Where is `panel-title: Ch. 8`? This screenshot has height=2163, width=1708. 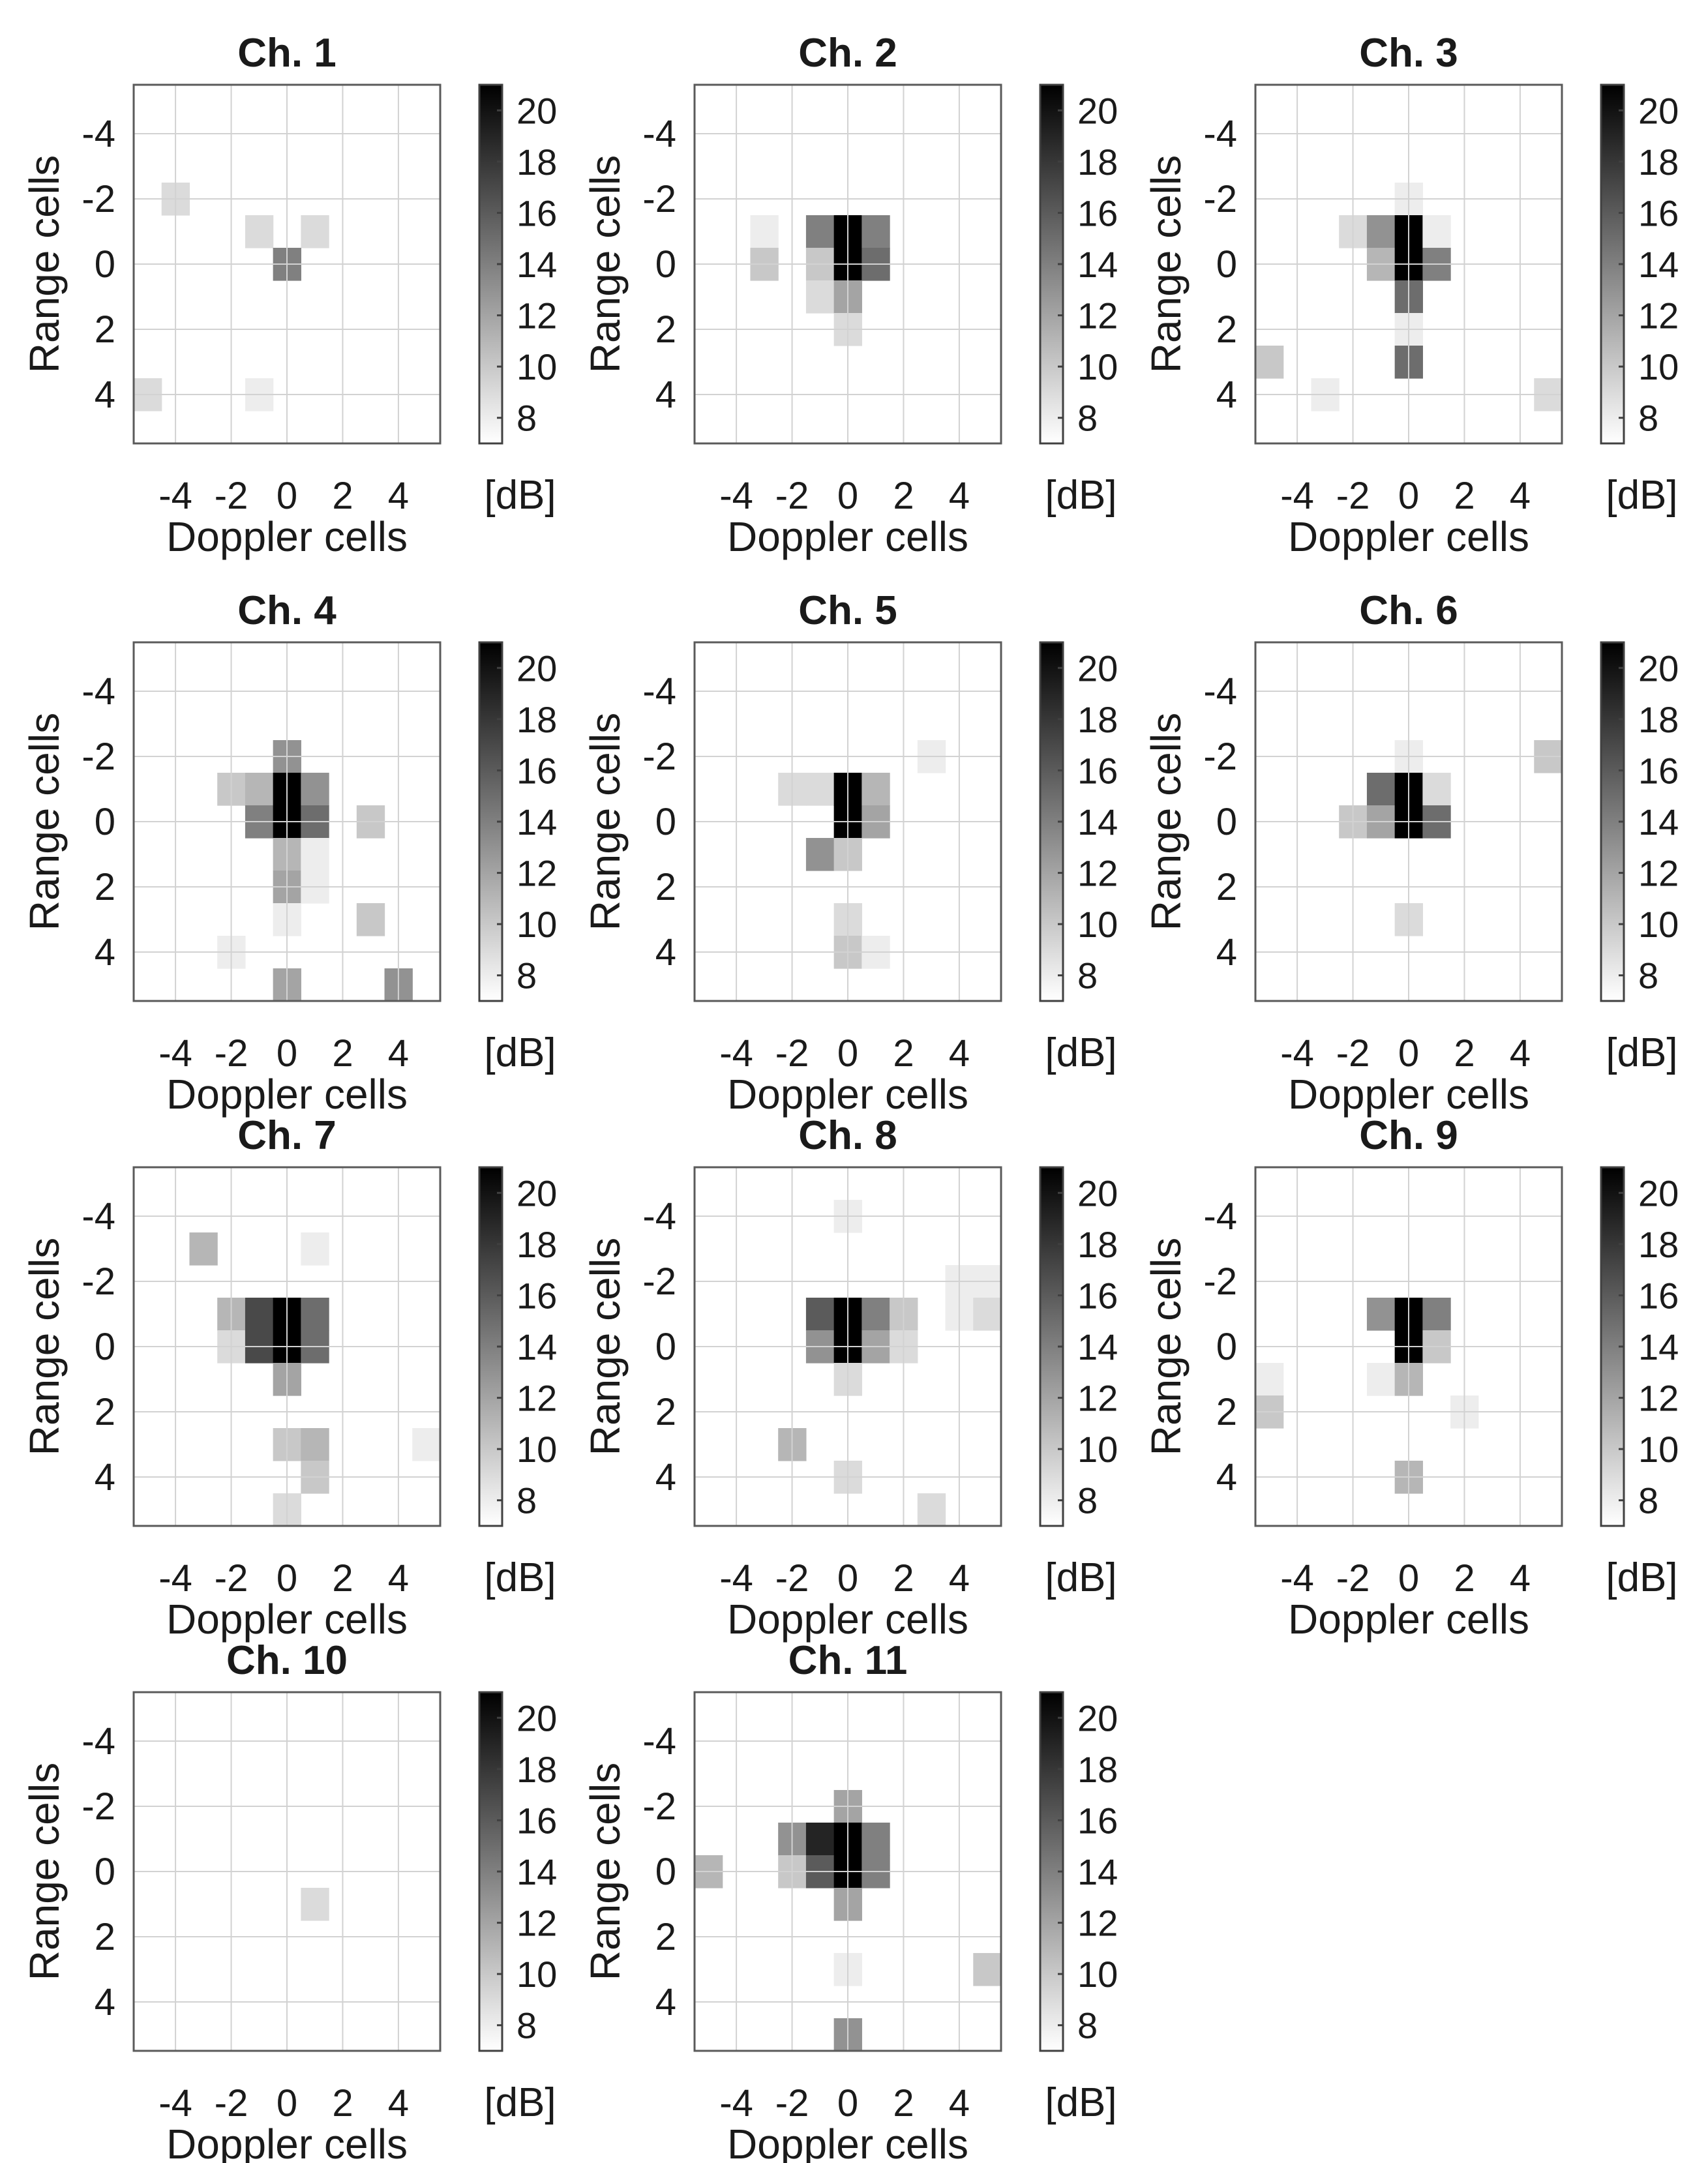
panel-title: Ch. 8 is located at coordinates (848, 1135).